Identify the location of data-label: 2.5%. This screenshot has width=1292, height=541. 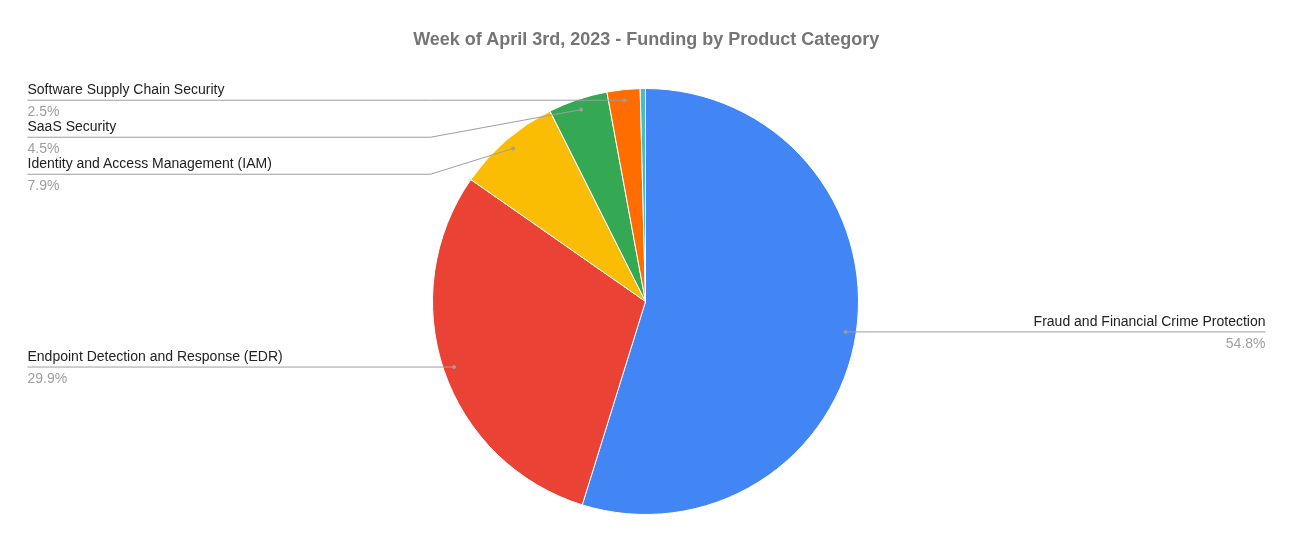
(43, 111).